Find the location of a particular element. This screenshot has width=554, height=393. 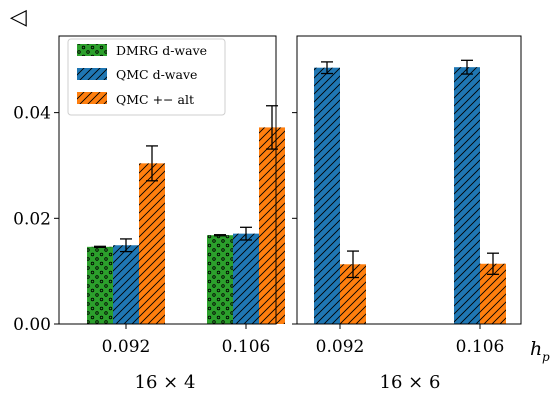

bar-hatch-dmrg-d-wave-0.092 is located at coordinates (100, 285).